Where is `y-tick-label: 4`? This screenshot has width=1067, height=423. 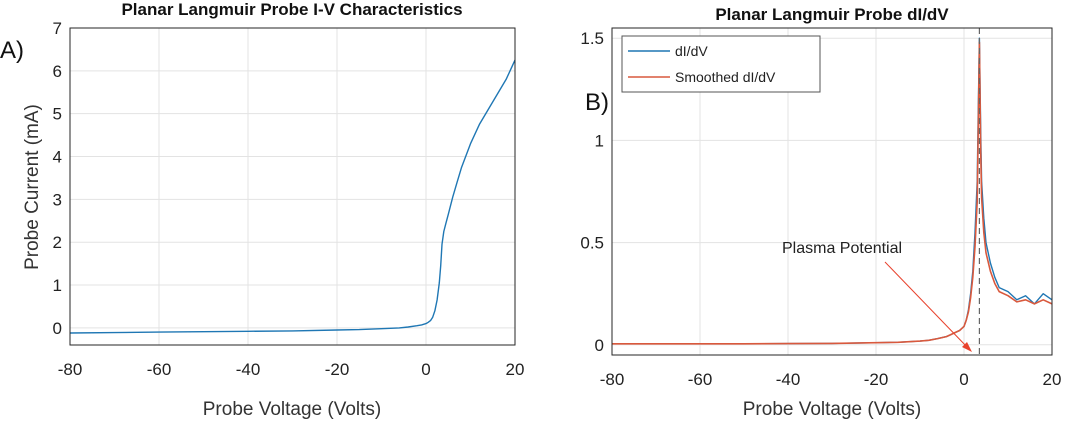
y-tick-label: 4 is located at coordinates (57, 157).